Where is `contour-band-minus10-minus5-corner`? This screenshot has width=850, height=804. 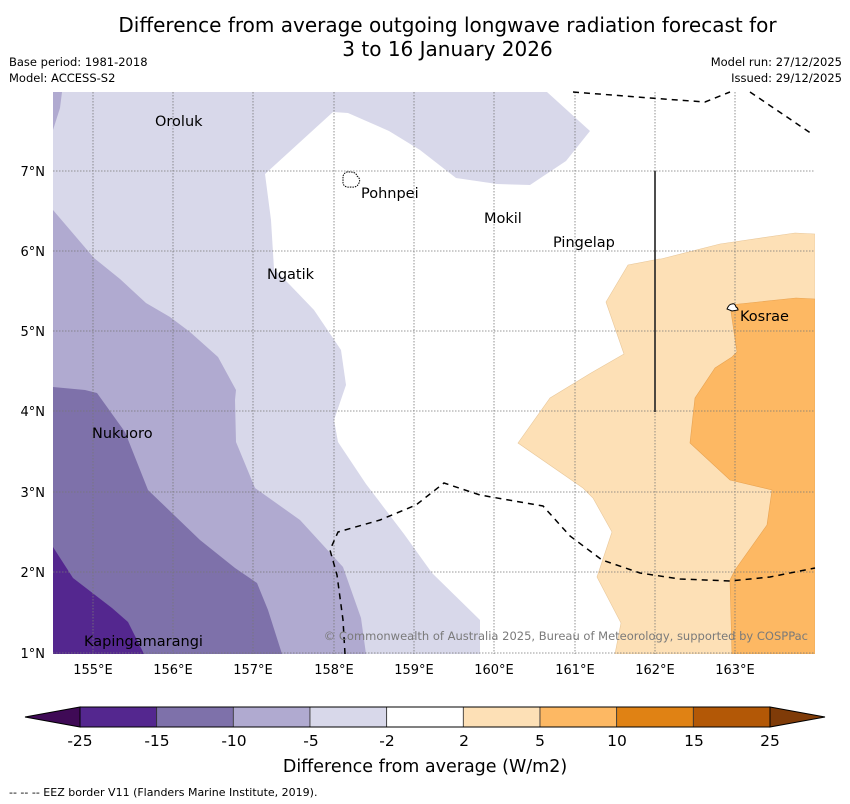
contour-band-minus10-minus5-corner is located at coordinates (57, 111).